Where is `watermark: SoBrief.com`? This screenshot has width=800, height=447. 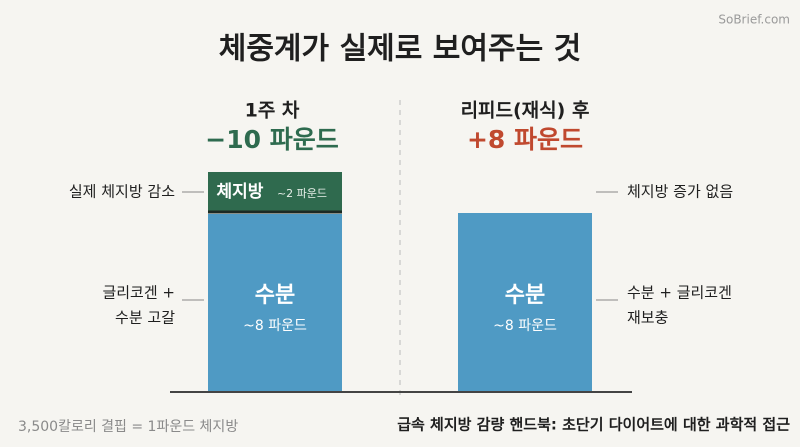 watermark: SoBrief.com is located at coordinates (754, 20).